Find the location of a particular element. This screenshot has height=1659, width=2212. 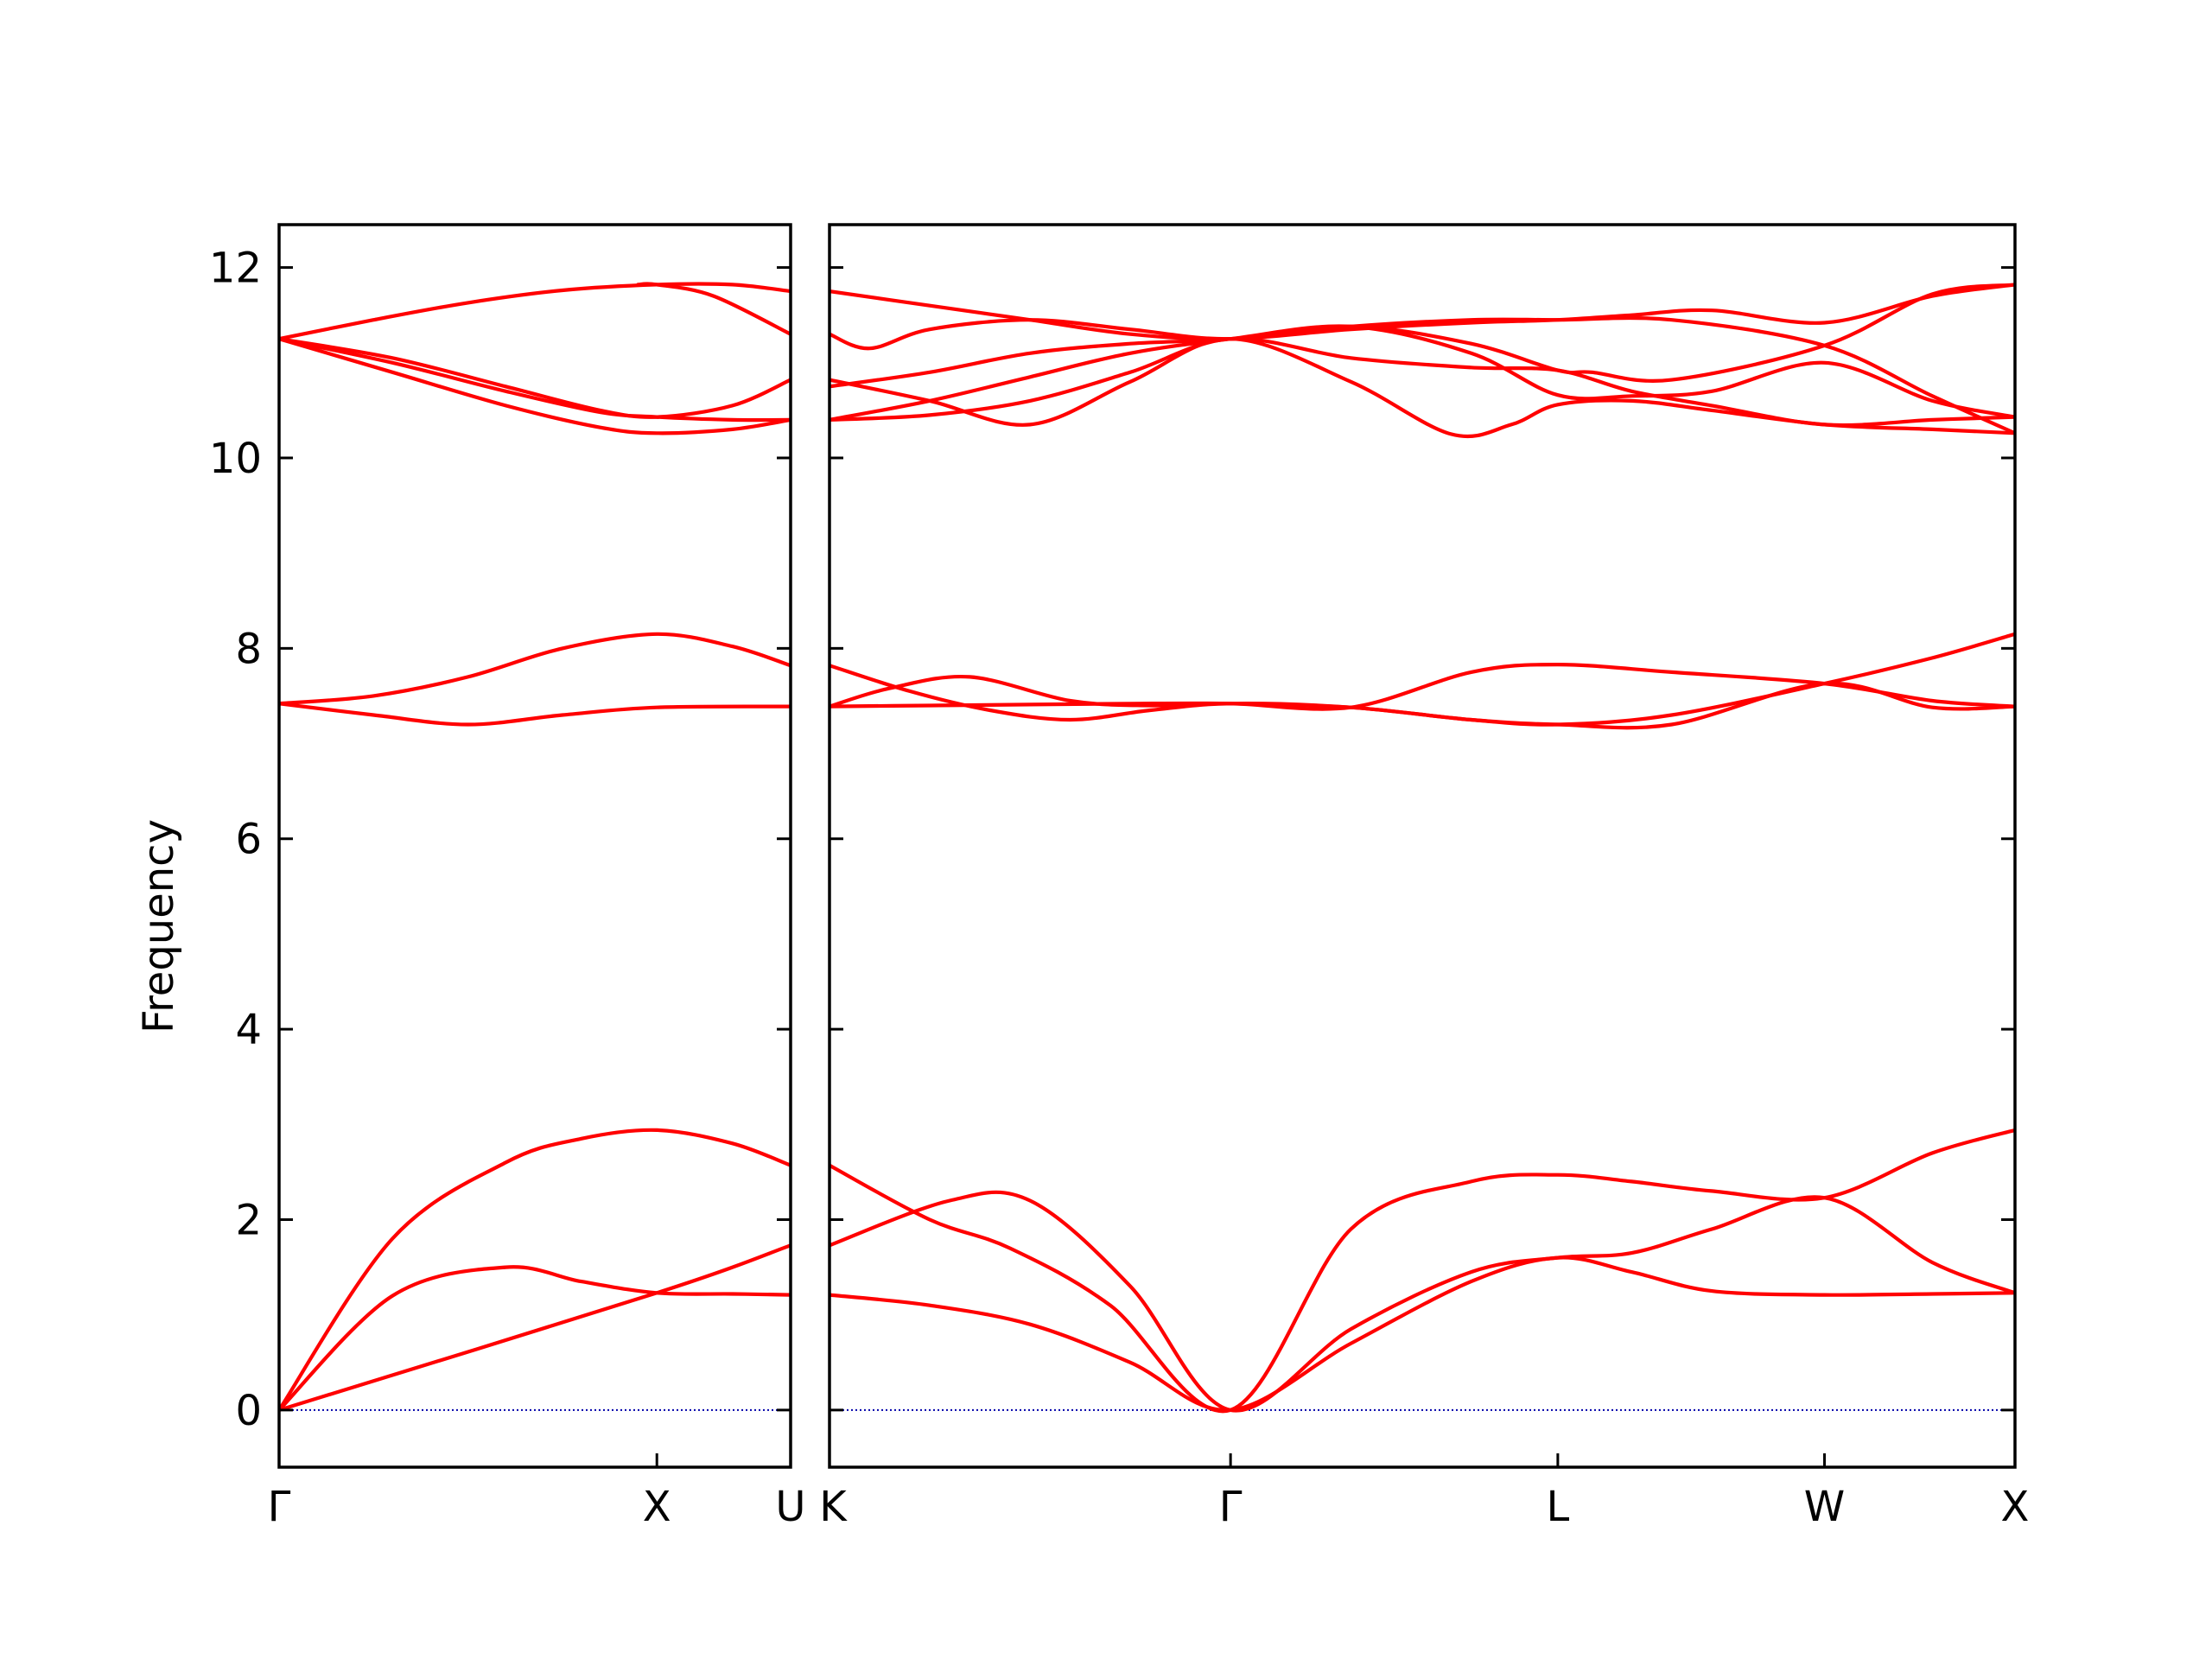

y-tick-label: 6 is located at coordinates (248, 840).